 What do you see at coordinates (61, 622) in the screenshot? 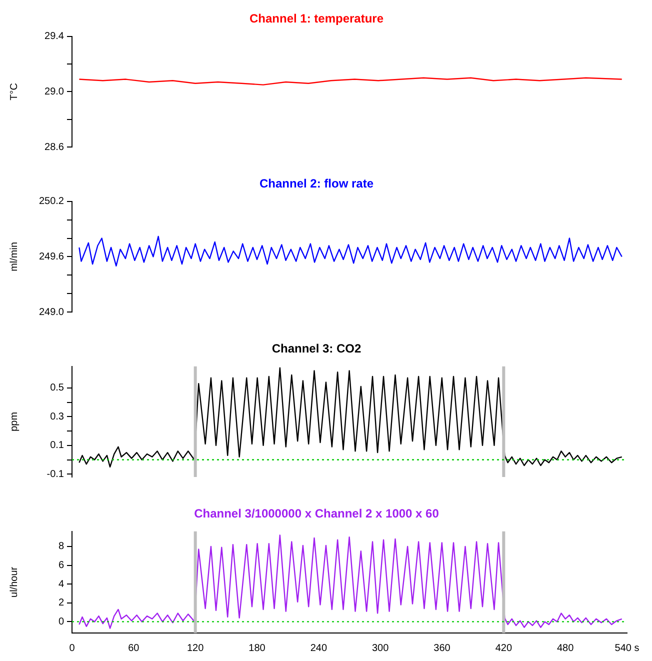
I see `y-tick-label: 0` at bounding box center [61, 622].